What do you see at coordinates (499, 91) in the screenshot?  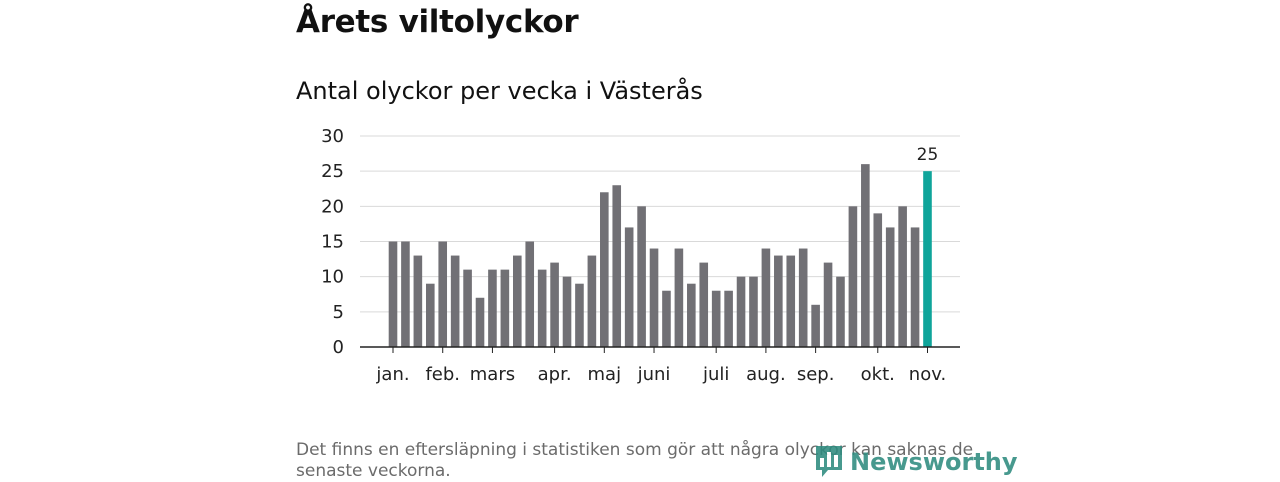 I see `chart-subtitle: Antal olyckor per vecka i Västerås` at bounding box center [499, 91].